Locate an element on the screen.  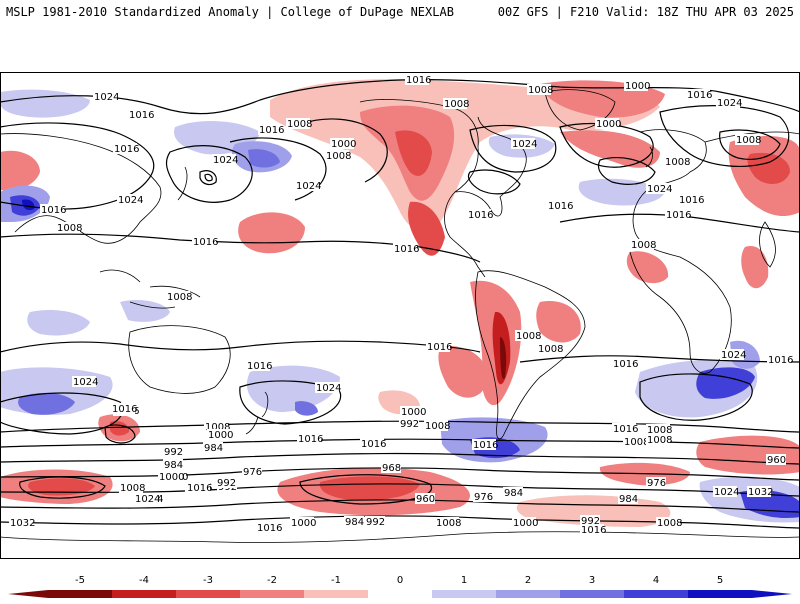
colorbar-tick-label: -3 is located at coordinates (208, 580).